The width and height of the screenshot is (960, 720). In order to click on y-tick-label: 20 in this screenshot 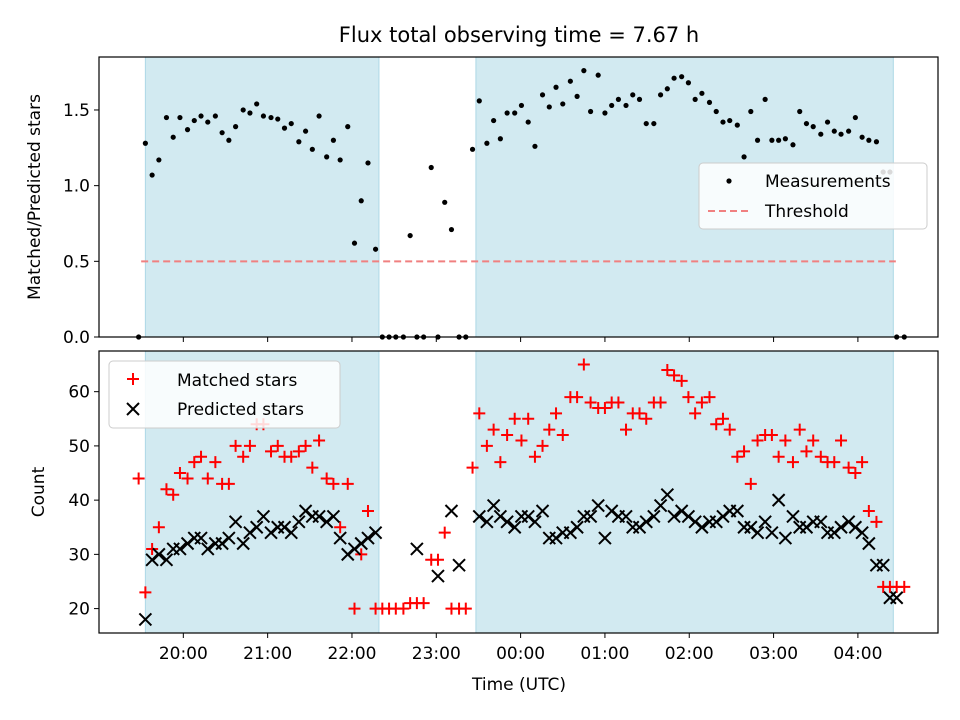, I will do `click(79, 610)`.